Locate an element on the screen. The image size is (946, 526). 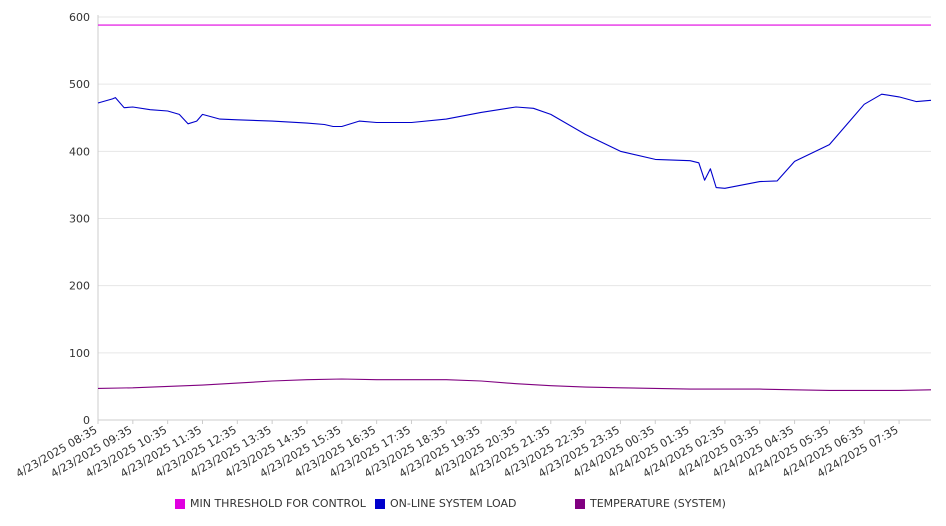
legend-label: TEMPERATURE (SYSTEM) is located at coordinates (658, 503).